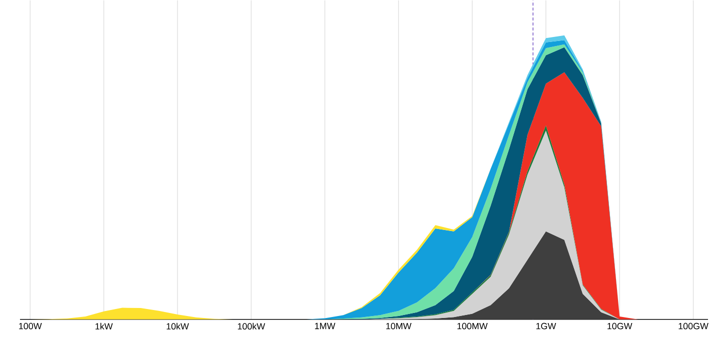 Image resolution: width=725 pixels, height=339 pixels. Describe the element at coordinates (472, 326) in the screenshot. I see `x-tick-label: 100MW` at that location.